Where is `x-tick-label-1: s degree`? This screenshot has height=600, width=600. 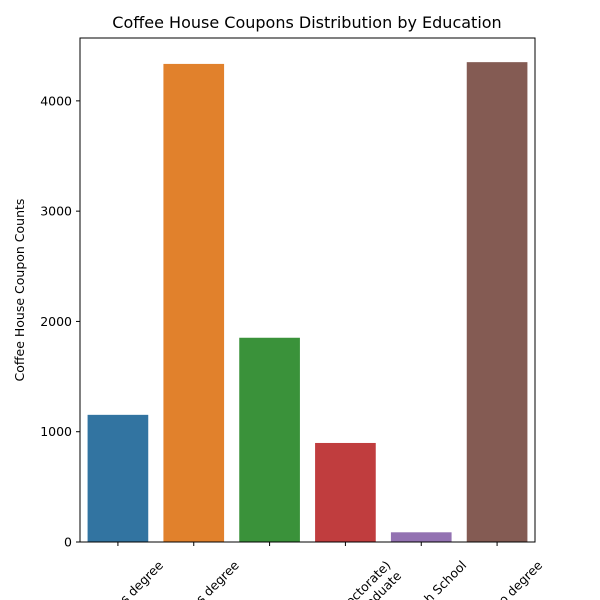
x-tick-label-1: s degree is located at coordinates (217, 578).